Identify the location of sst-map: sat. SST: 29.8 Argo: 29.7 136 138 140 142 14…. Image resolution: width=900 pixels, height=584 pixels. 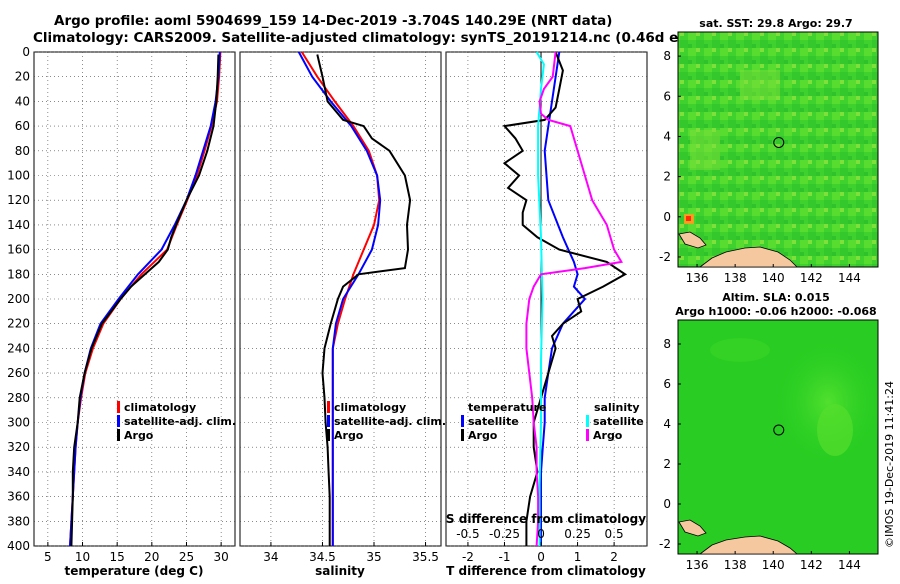
(769, 151).